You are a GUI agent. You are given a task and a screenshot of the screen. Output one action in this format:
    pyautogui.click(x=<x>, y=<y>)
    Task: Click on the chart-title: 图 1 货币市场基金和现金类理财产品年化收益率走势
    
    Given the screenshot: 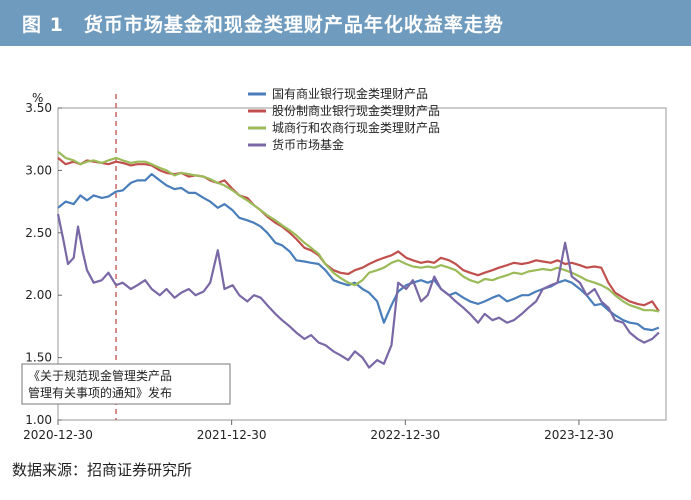 What is the action you would take?
    pyautogui.click(x=263, y=25)
    